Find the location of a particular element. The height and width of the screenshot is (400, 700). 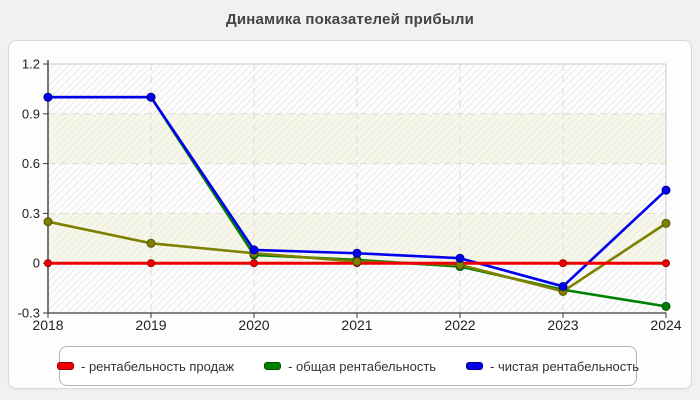

legend-label: - общая рентабельность is located at coordinates (362, 366).